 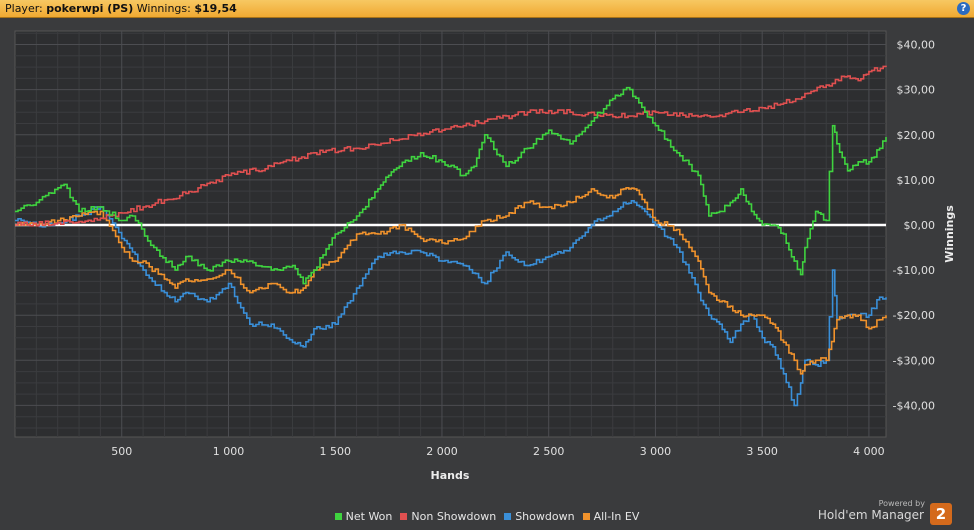 I want to click on y-tick-label: $40,00, so click(x=916, y=45).